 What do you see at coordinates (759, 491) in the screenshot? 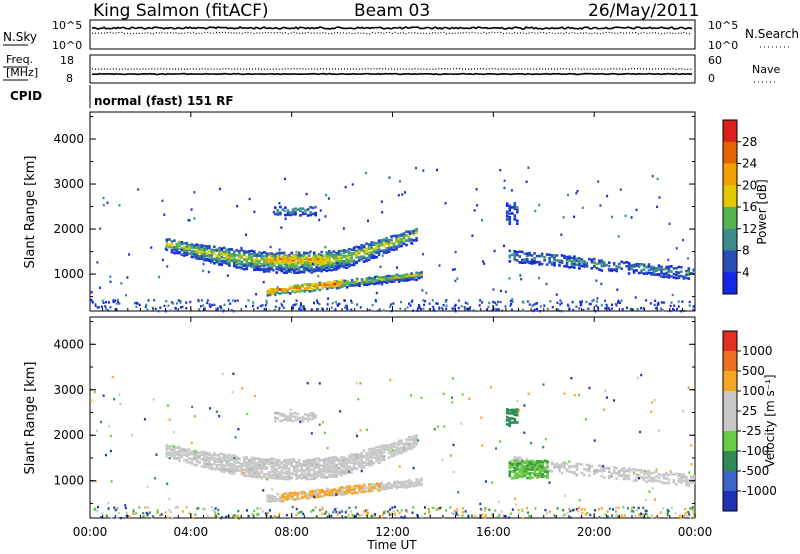
I see `colorbar-tick-label: -1000` at bounding box center [759, 491].